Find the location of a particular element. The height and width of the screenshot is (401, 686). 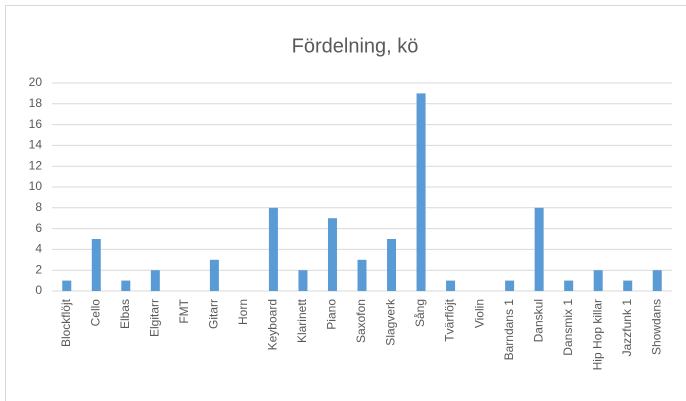

x-tick-label: Violin is located at coordinates (479, 313).